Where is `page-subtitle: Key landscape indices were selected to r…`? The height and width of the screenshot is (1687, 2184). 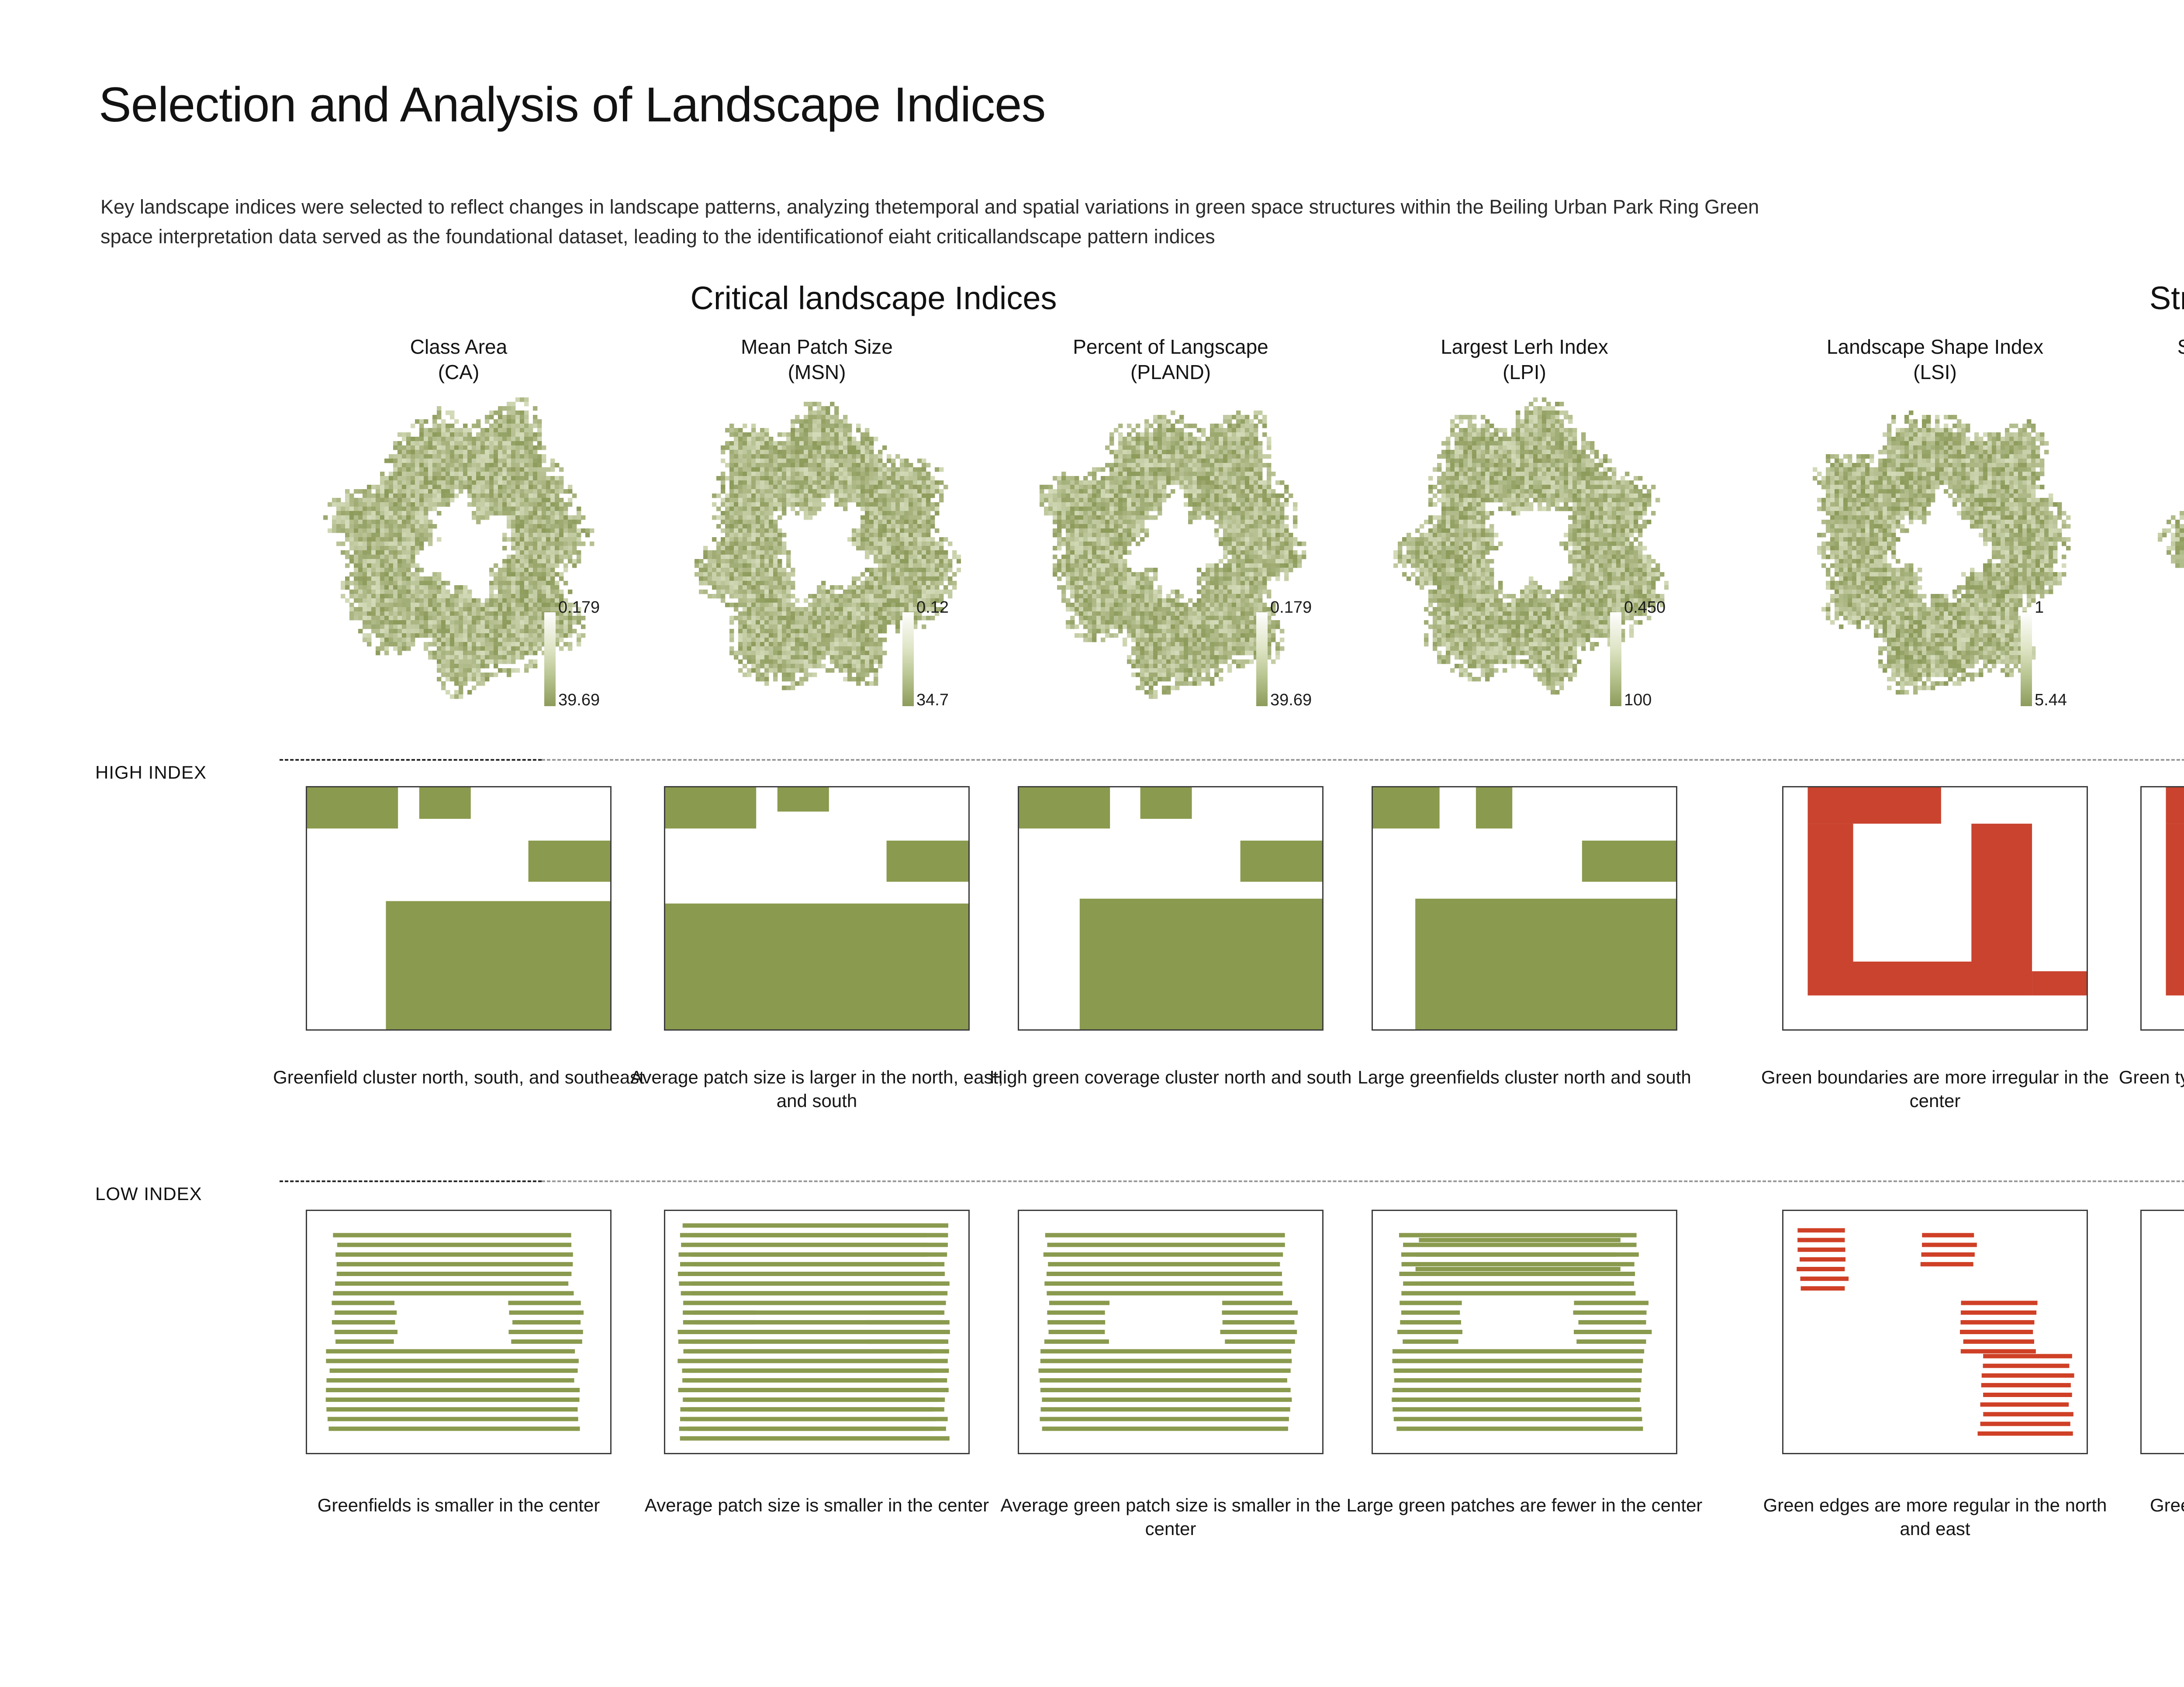 page-subtitle: Key landscape indices were selected to r… is located at coordinates (1142, 222).